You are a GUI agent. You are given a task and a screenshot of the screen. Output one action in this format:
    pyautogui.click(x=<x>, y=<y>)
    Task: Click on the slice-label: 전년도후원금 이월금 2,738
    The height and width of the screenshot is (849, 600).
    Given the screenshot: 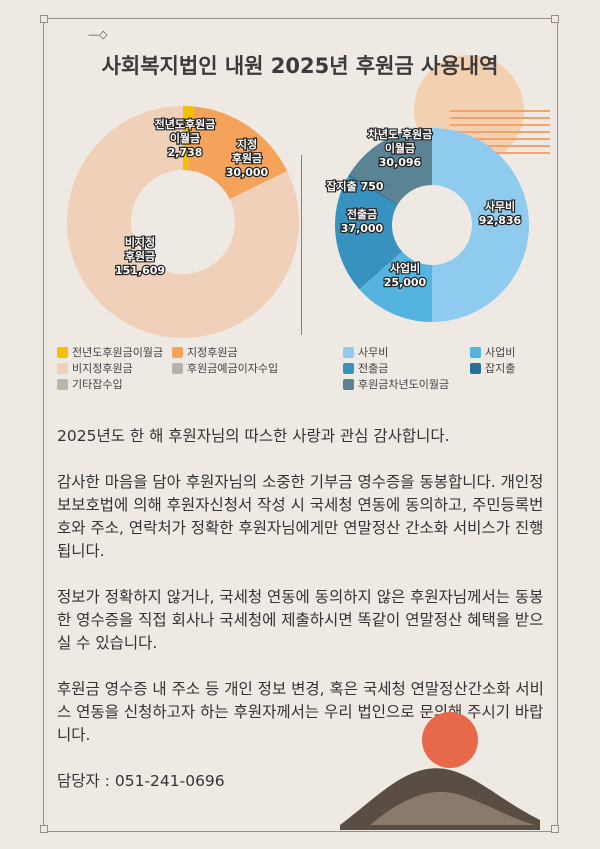 What is the action you would take?
    pyautogui.click(x=185, y=138)
    